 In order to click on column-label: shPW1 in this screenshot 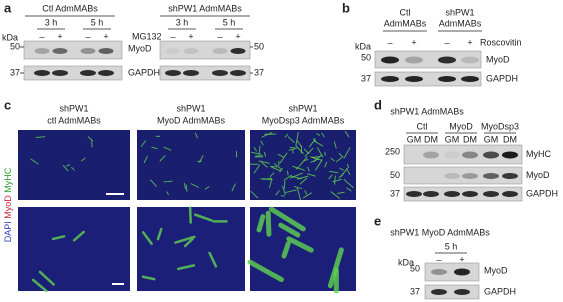, I will do `click(190, 108)`.